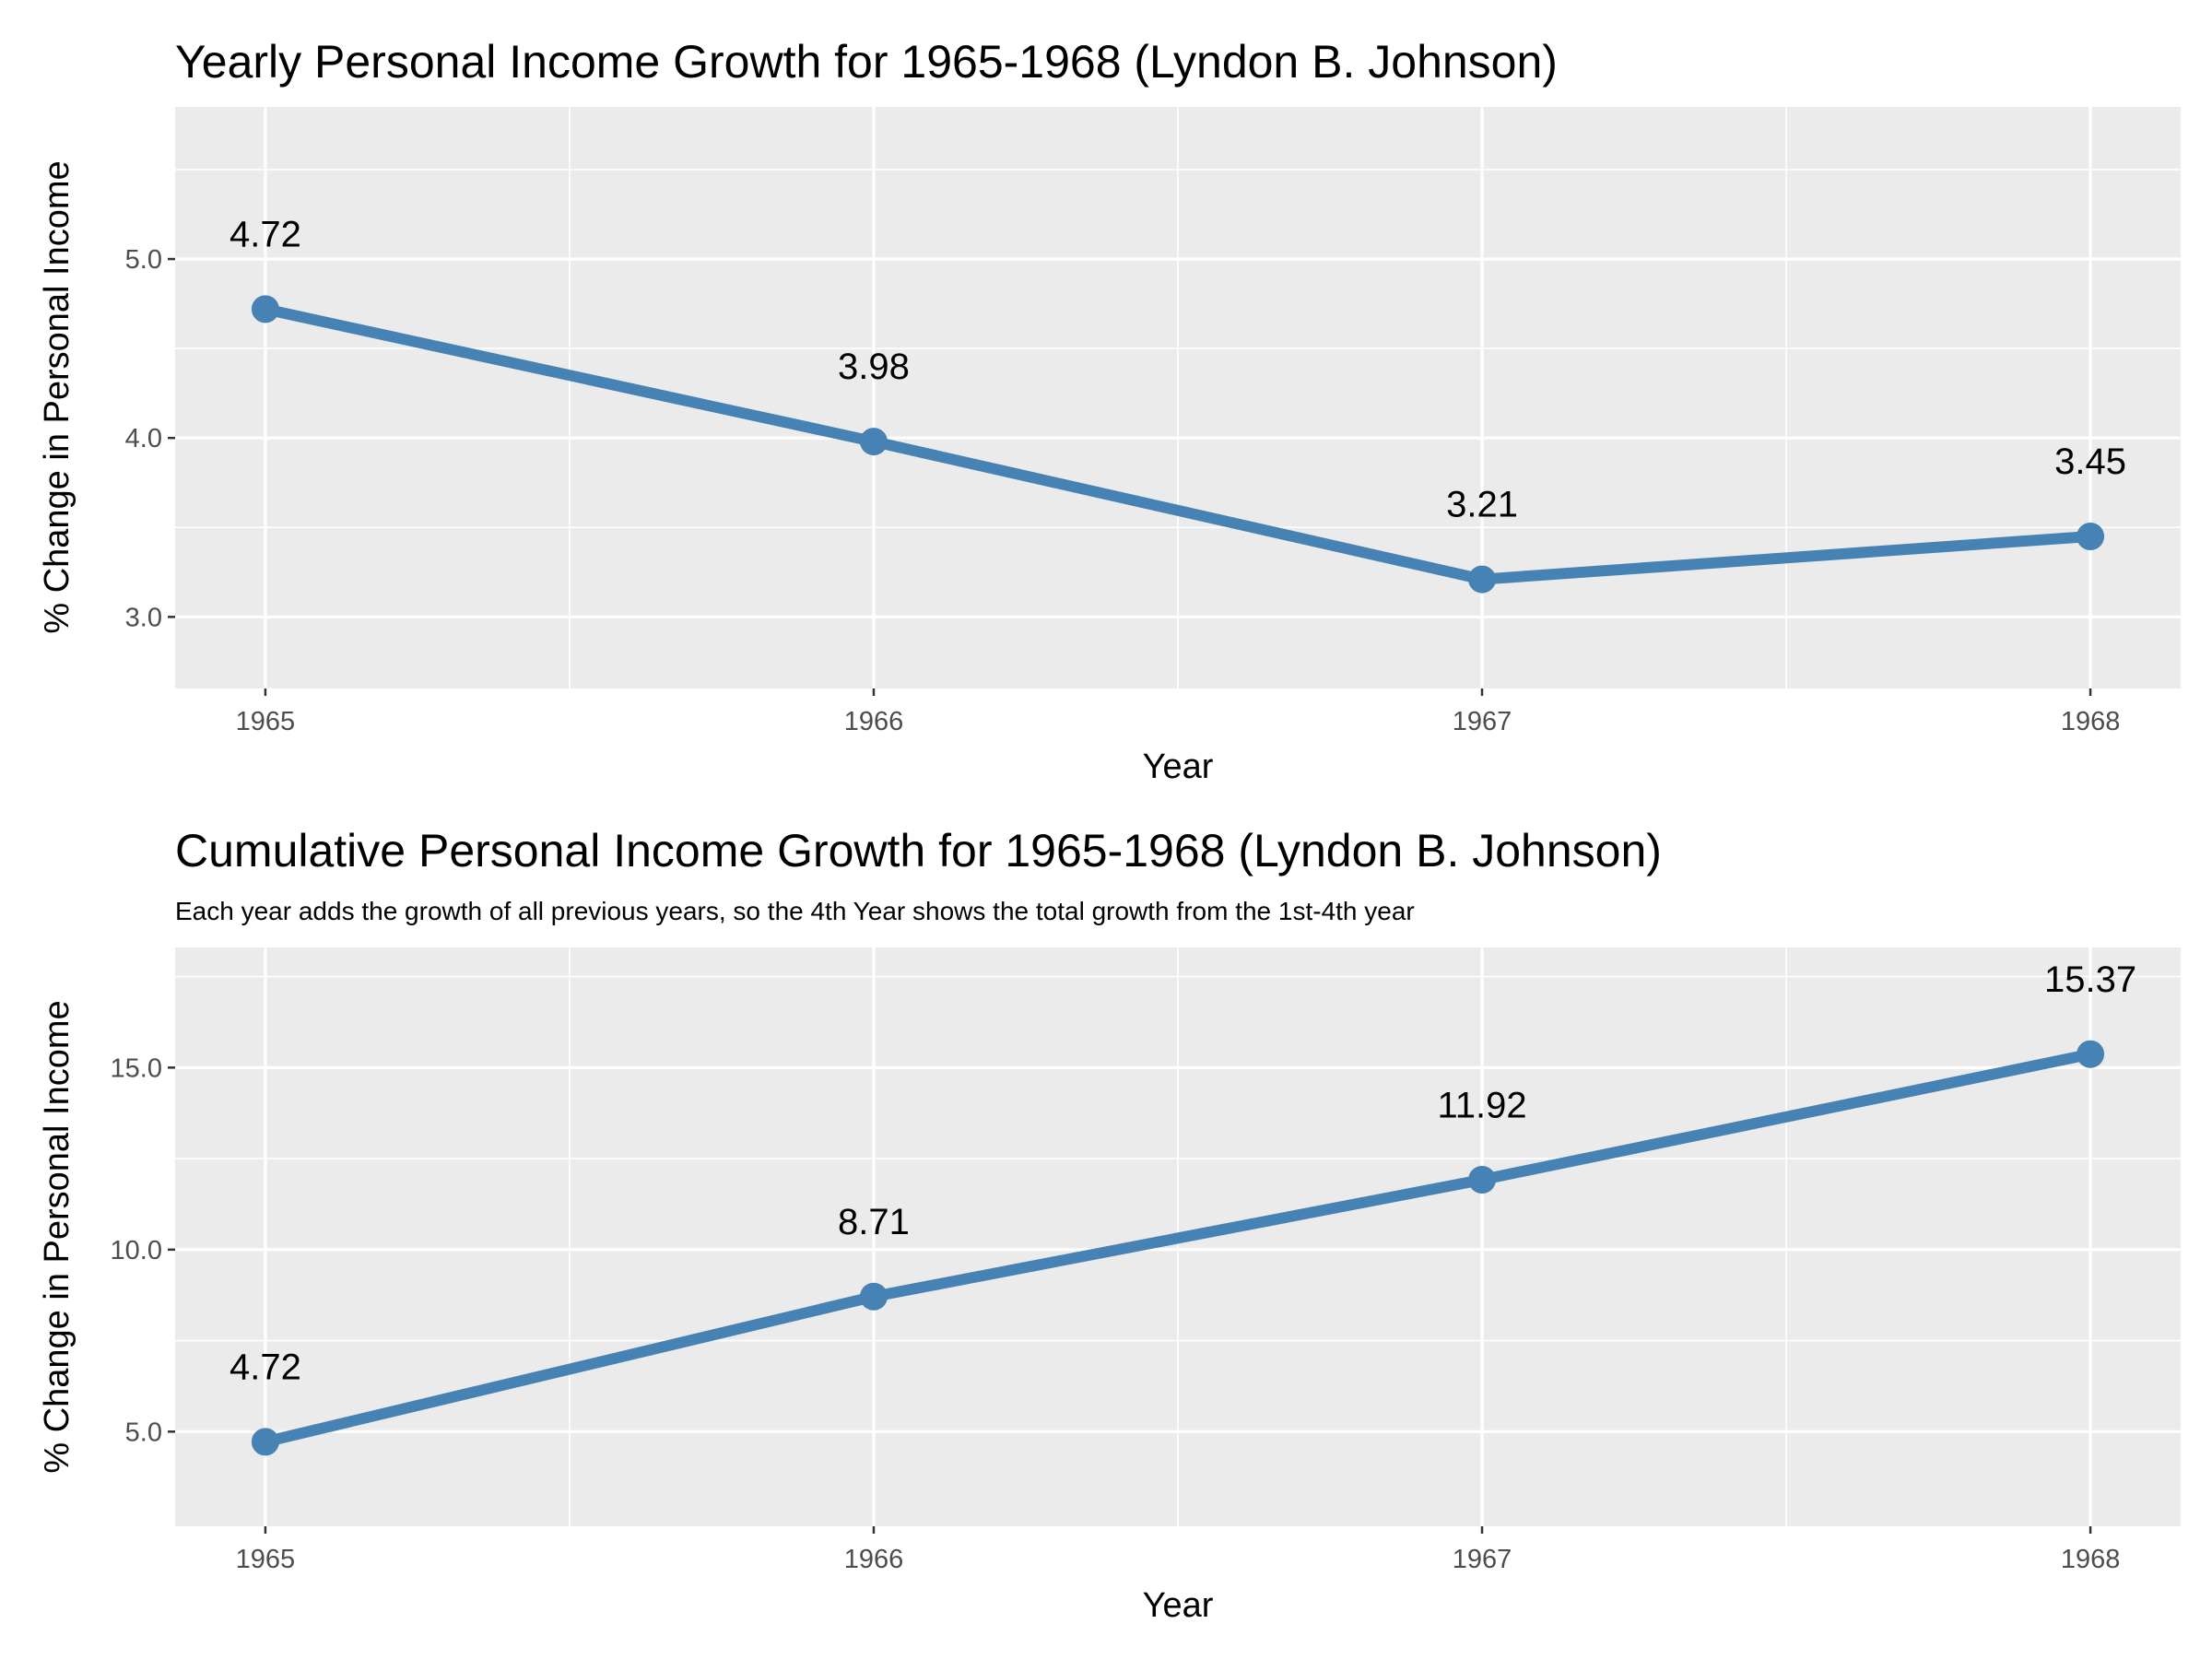 The image size is (2212, 1659). What do you see at coordinates (2090, 461) in the screenshot?
I see `data-label: 3.45` at bounding box center [2090, 461].